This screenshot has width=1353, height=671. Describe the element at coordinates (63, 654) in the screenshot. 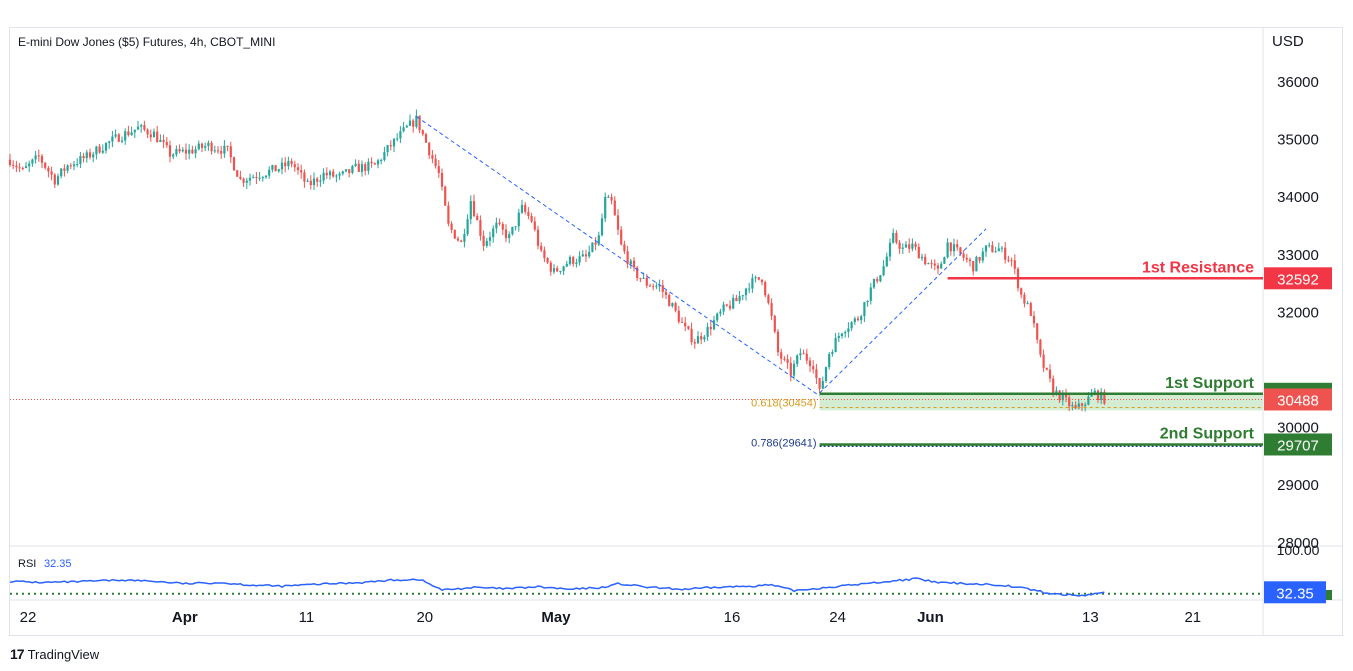

I see `brand-name: TradingView` at that location.